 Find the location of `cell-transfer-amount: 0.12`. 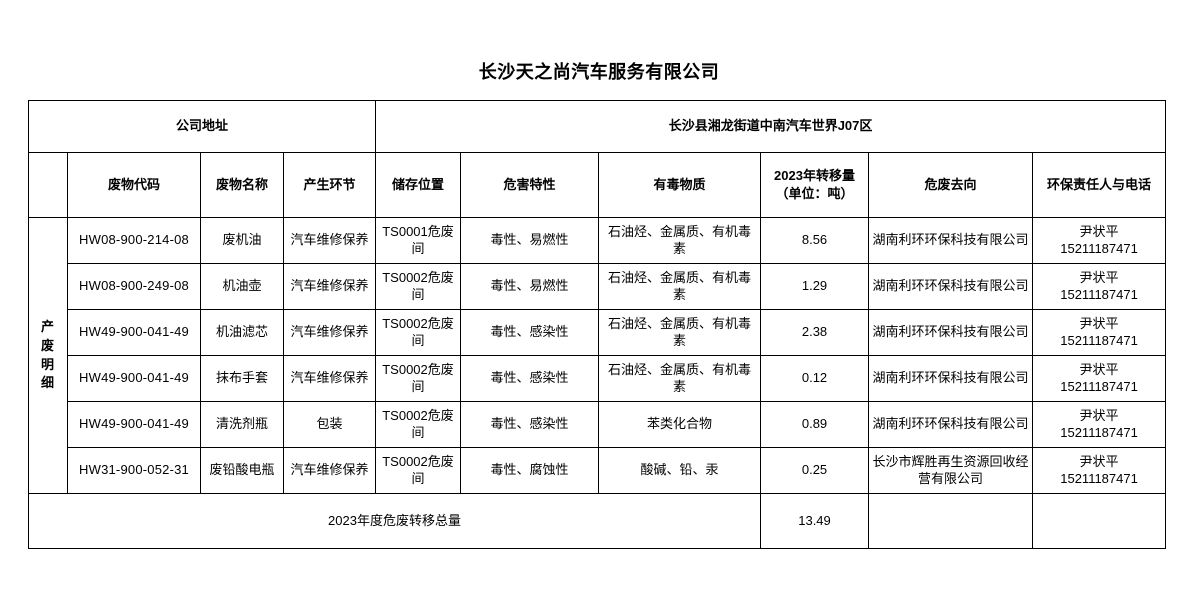

cell-transfer-amount: 0.12 is located at coordinates (815, 378).